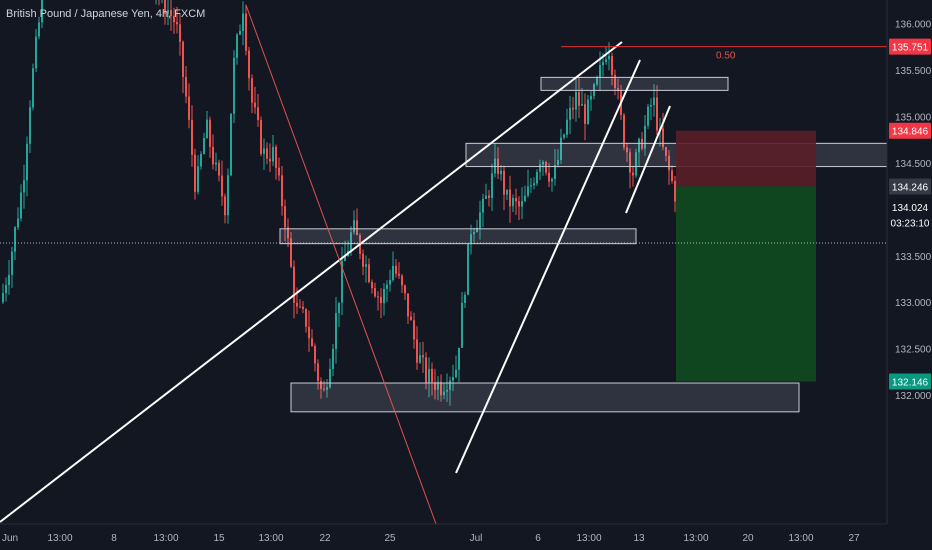  Describe the element at coordinates (545, 397) in the screenshot. I see `zone-bottom` at that location.